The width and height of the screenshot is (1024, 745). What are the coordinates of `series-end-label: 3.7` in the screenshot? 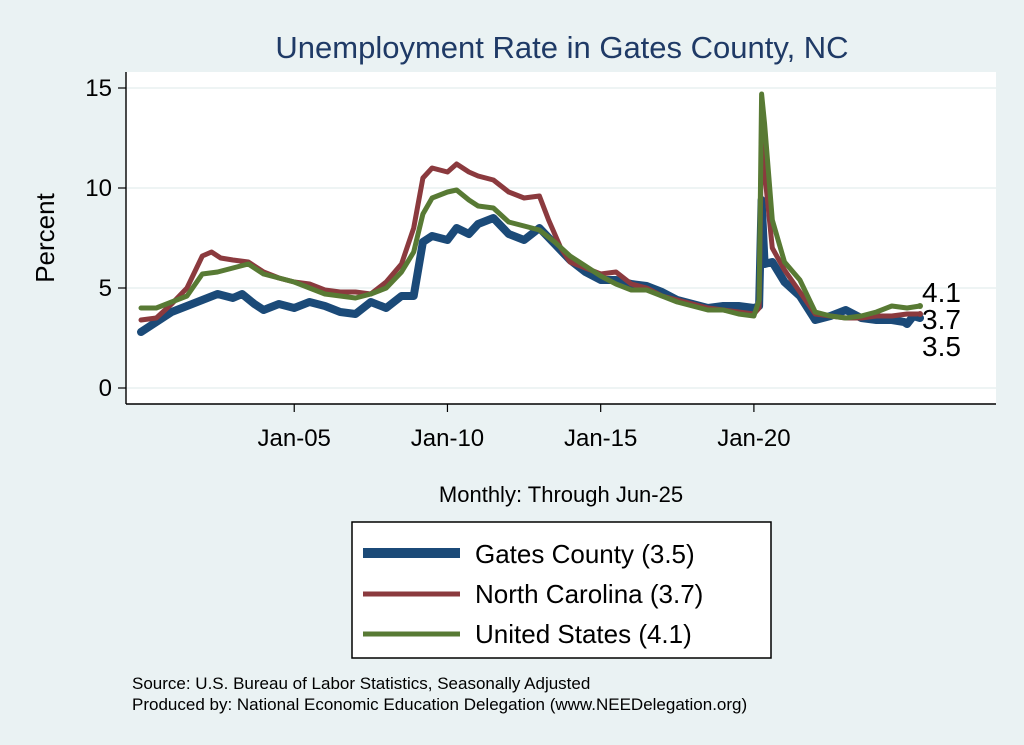 It's located at (941, 319).